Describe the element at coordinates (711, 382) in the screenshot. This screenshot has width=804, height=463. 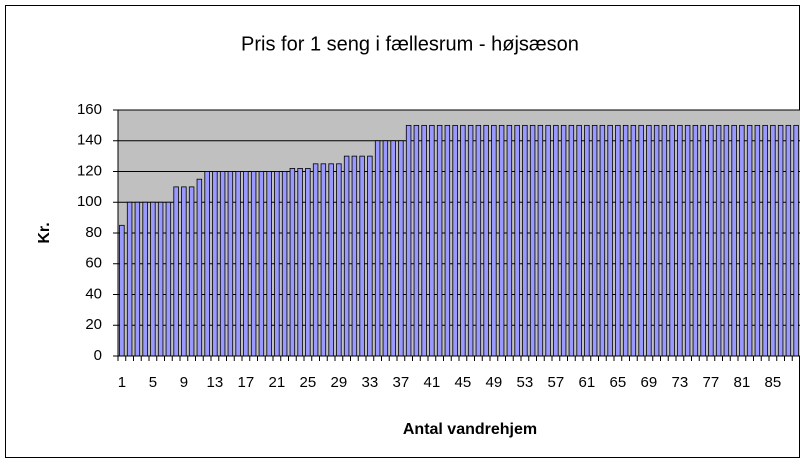
I see `x-tick-label: 77` at that location.